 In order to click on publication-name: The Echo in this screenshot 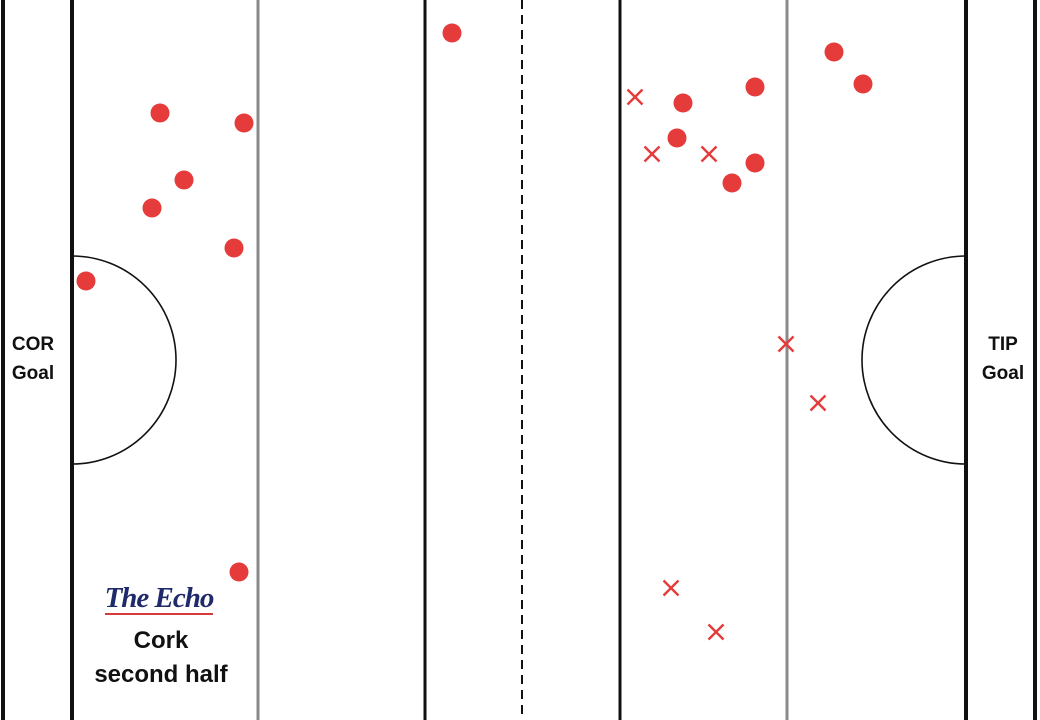, I will do `click(159, 598)`.